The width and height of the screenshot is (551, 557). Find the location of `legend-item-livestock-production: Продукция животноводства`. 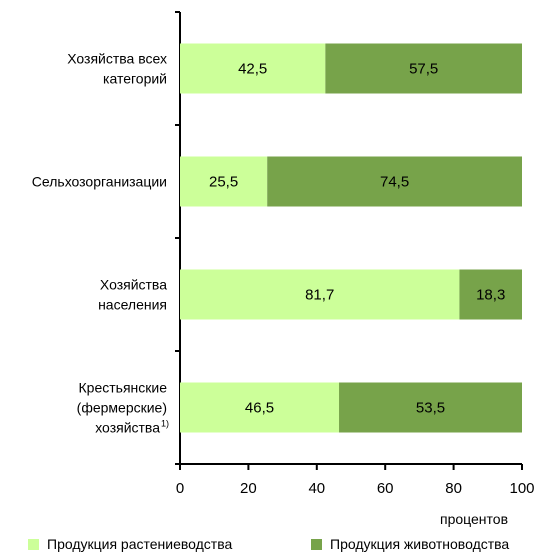

legend-item-livestock-production: Продукция животноводства is located at coordinates (410, 544).